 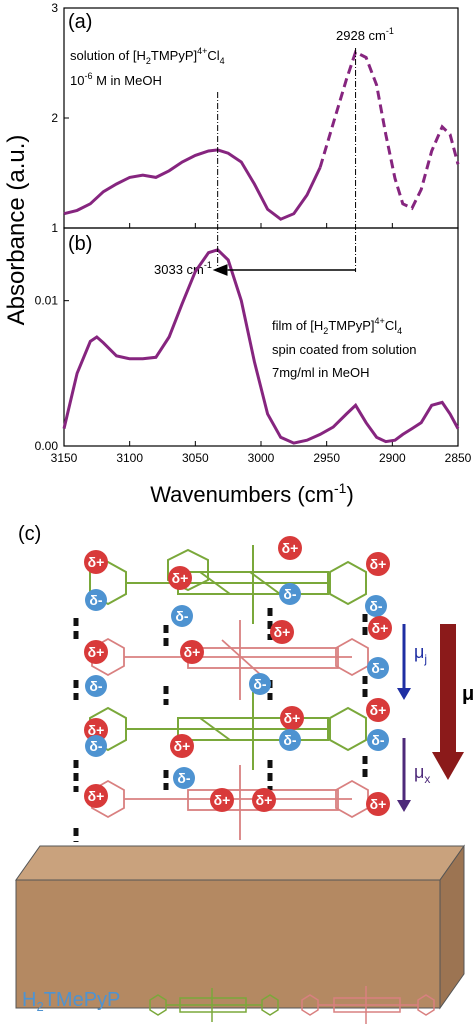 What do you see at coordinates (16, 230) in the screenshot?
I see `shared-y-axis-label: Absorbance (a.u.)` at bounding box center [16, 230].